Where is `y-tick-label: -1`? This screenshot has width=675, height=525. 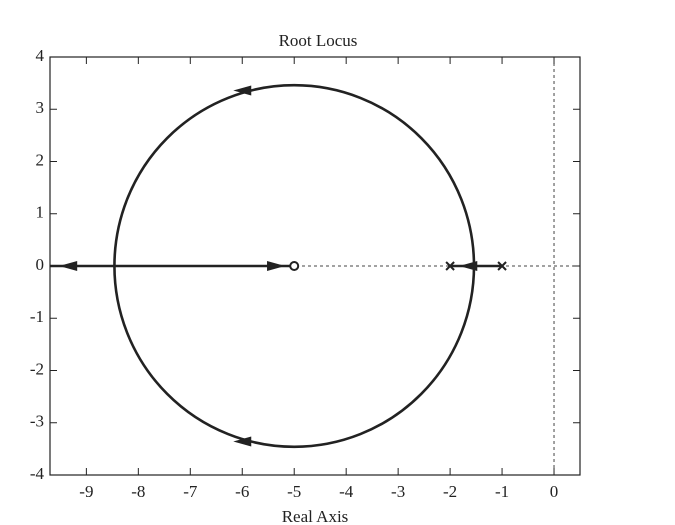 y-tick-label: -1 is located at coordinates (37, 316).